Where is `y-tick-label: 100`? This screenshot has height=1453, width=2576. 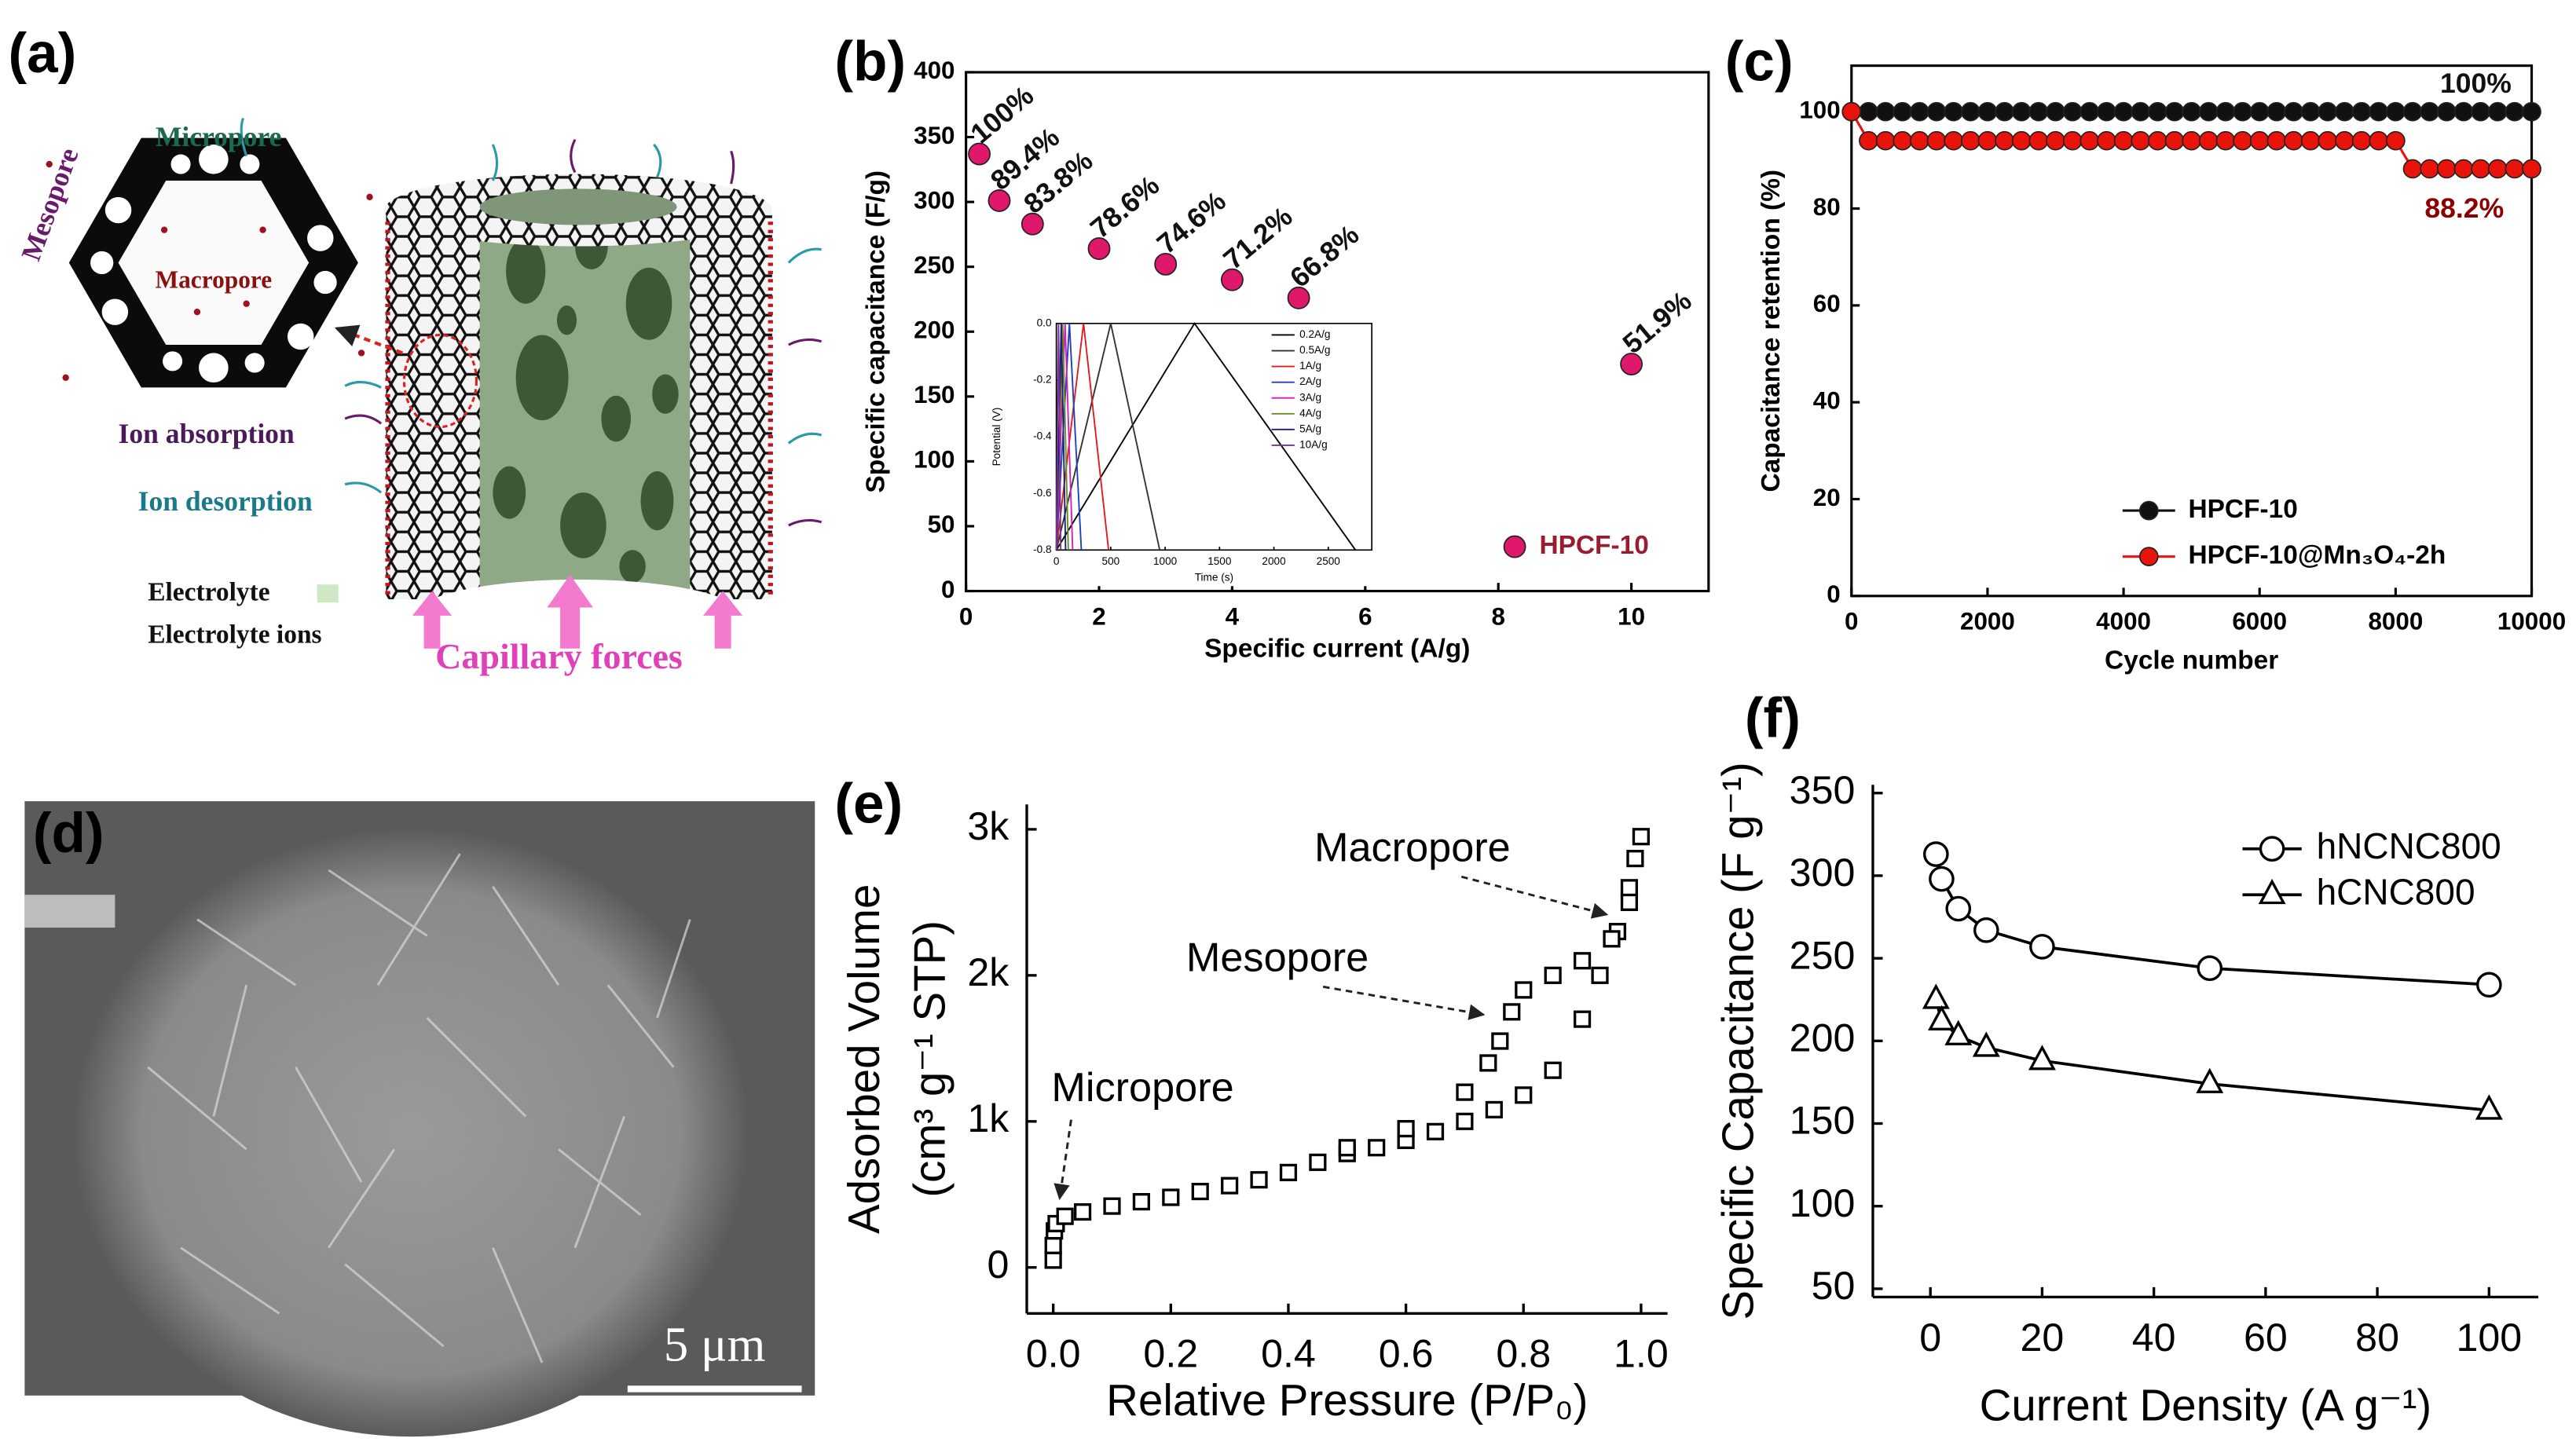
y-tick-label: 100 is located at coordinates (934, 460).